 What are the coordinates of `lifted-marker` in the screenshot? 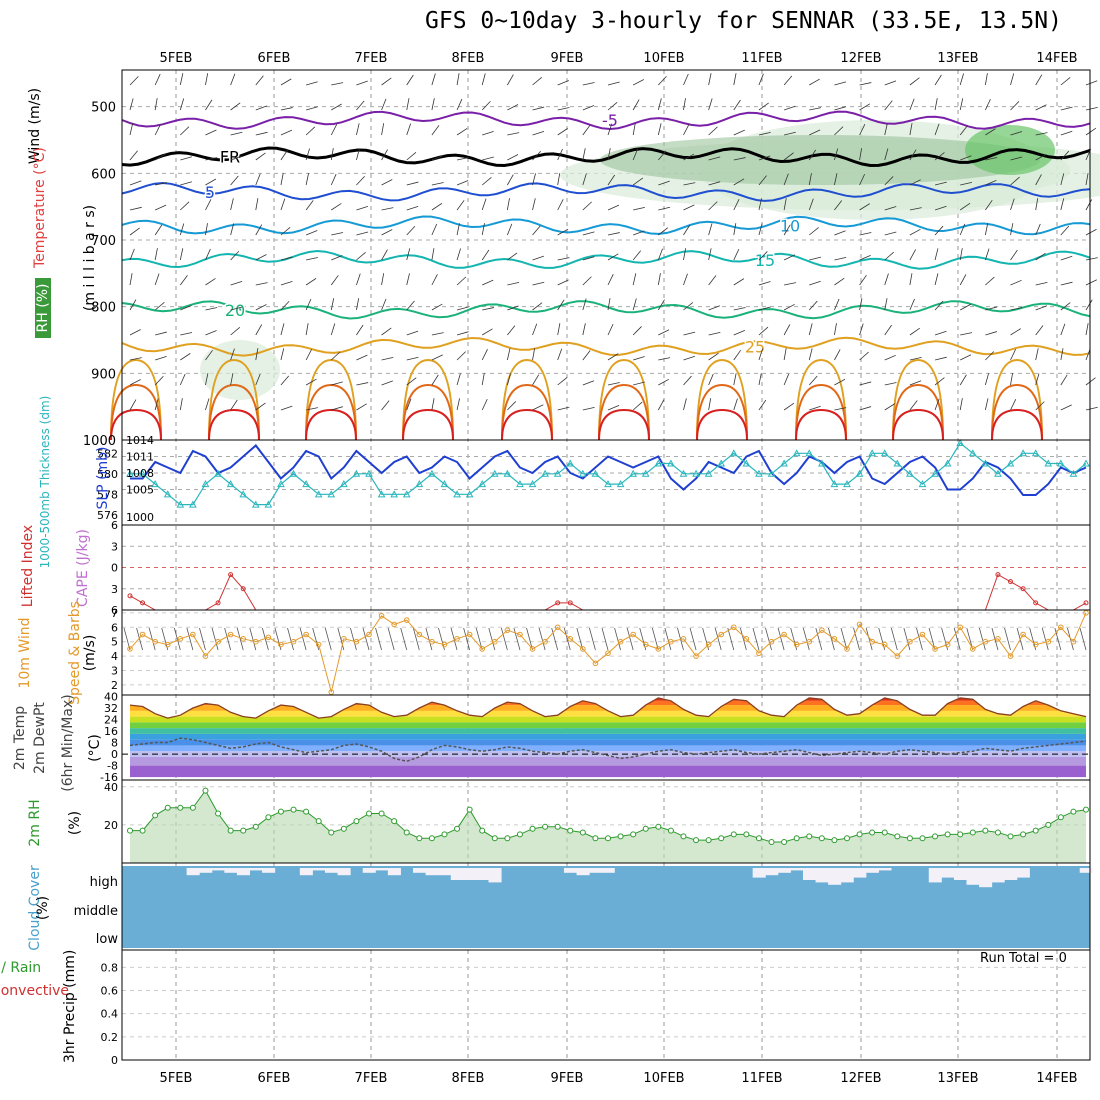 It's located at (1086, 603).